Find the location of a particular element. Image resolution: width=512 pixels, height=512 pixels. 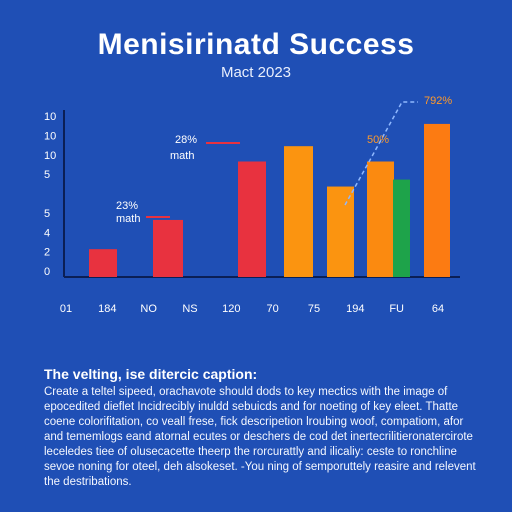

y-tick-label: 0 is located at coordinates (47, 272).